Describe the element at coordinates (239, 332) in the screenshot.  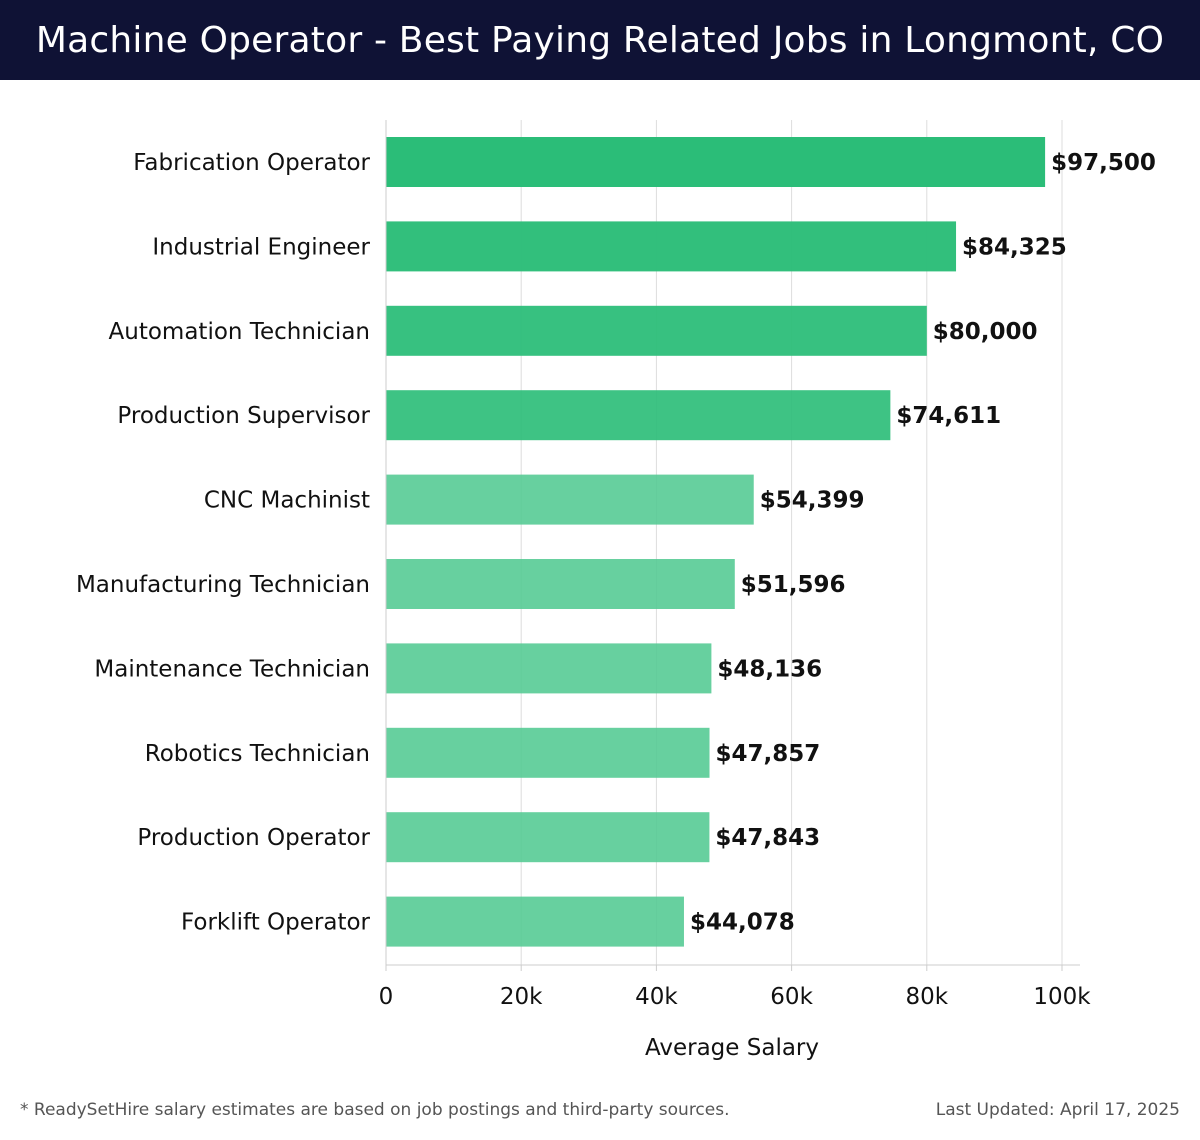
I see `category-label: Automation Technician` at that location.